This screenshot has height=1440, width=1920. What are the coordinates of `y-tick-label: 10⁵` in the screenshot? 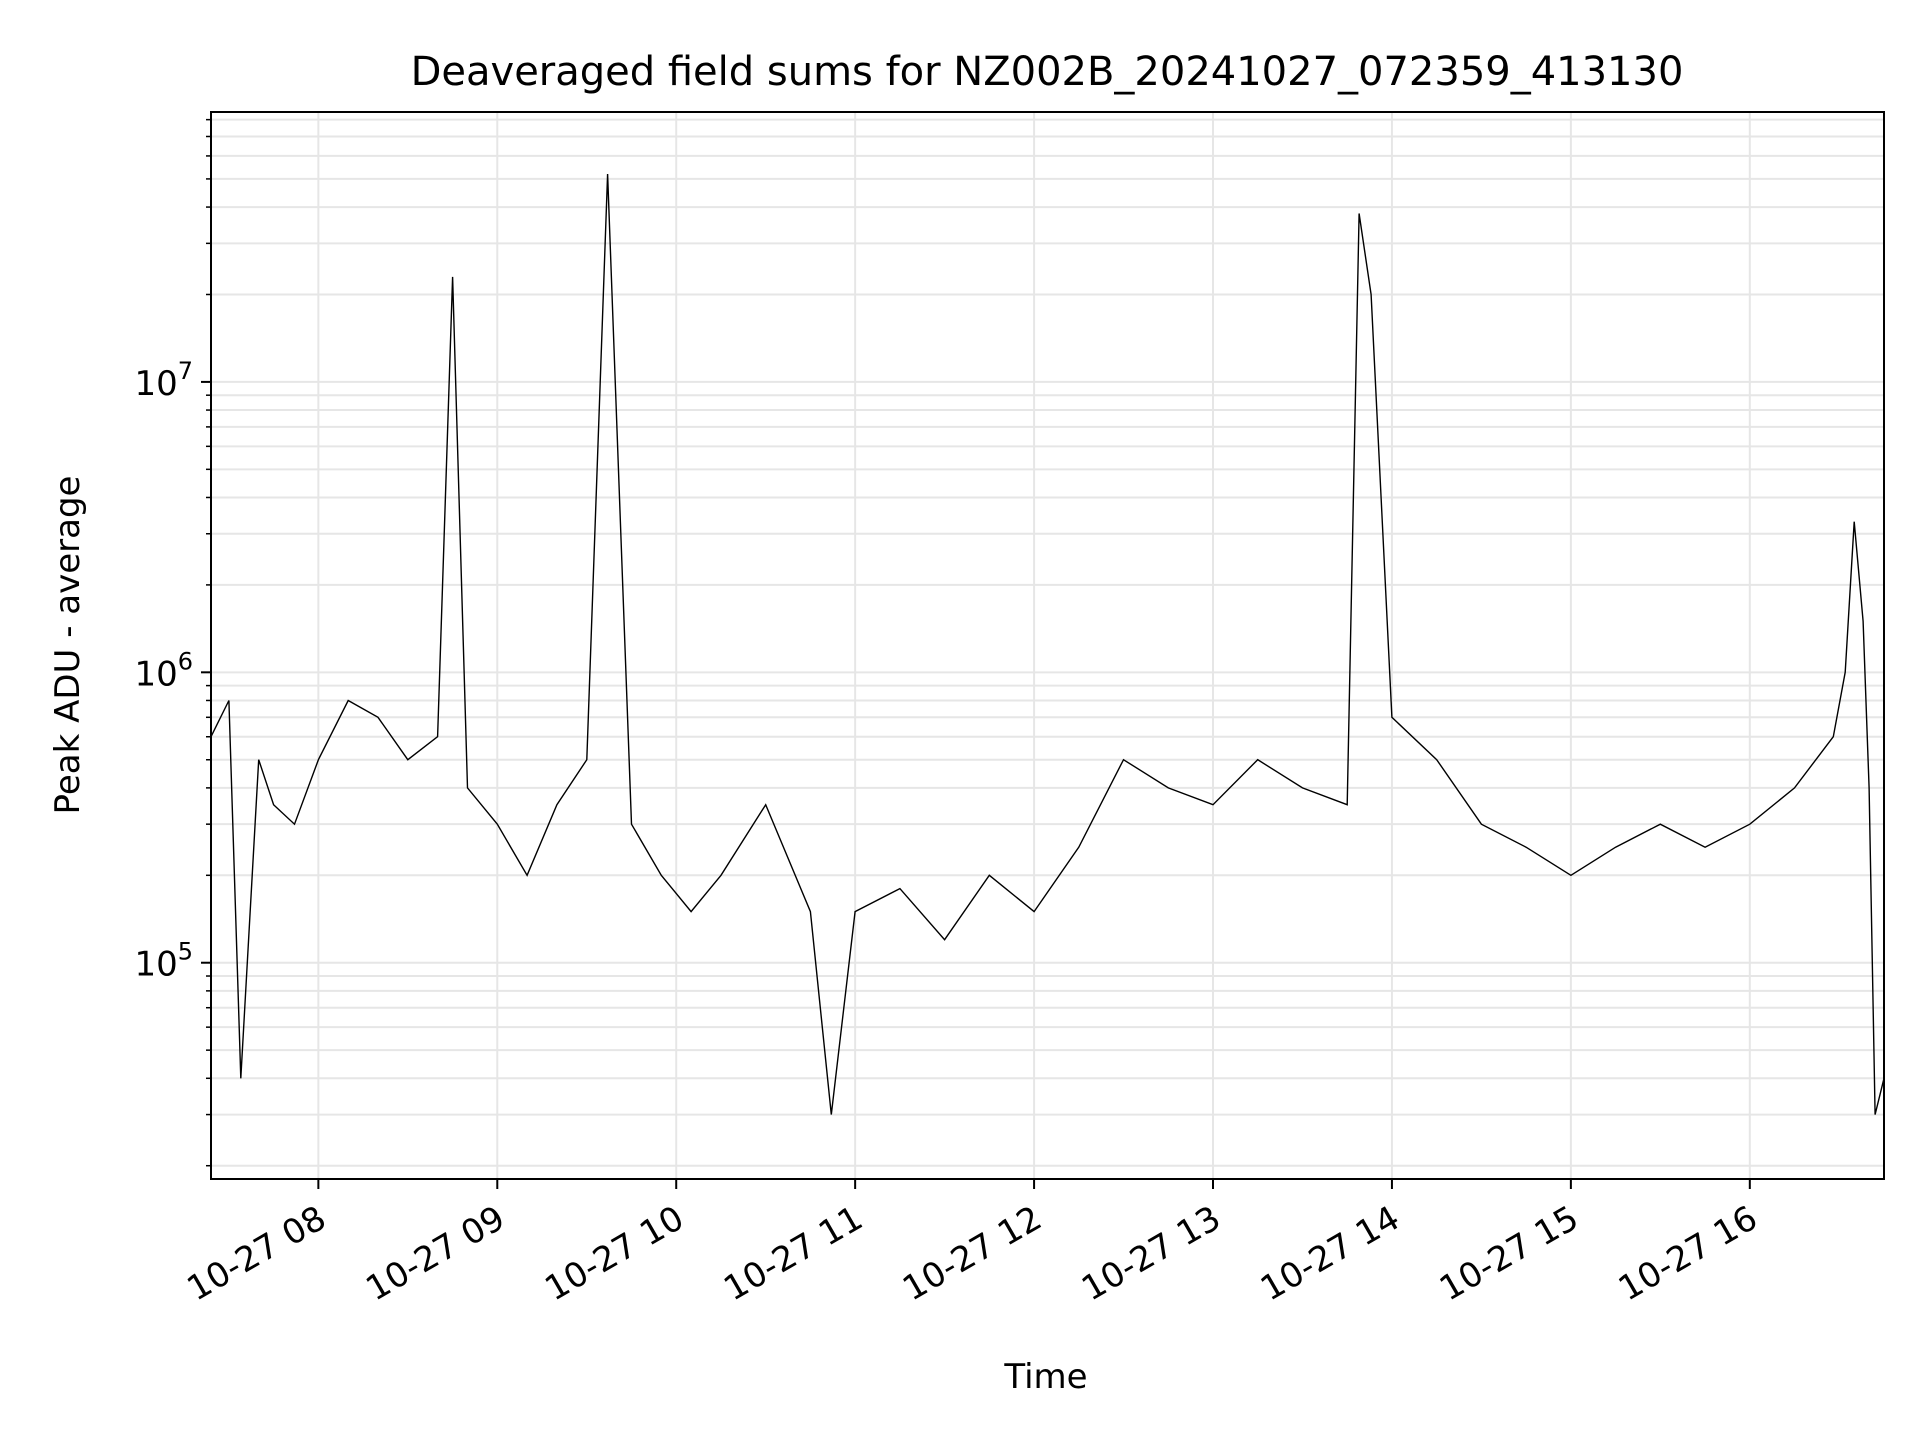 It's located at (163, 961).